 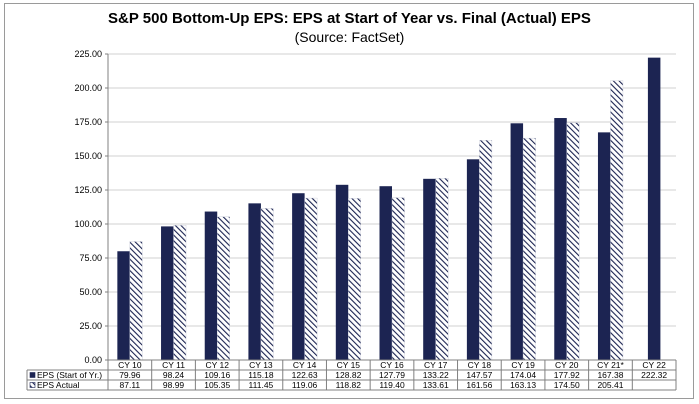 What do you see at coordinates (88, 54) in the screenshot?
I see `y-tick-label: 225.00` at bounding box center [88, 54].